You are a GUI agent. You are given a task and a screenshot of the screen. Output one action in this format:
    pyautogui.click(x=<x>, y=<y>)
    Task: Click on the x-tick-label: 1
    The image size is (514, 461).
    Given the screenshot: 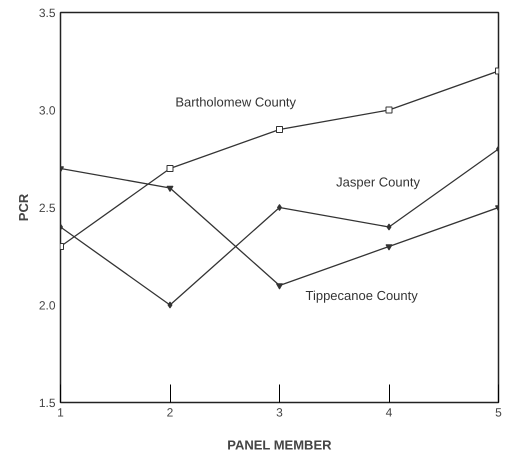 What is the action you would take?
    pyautogui.click(x=60, y=413)
    